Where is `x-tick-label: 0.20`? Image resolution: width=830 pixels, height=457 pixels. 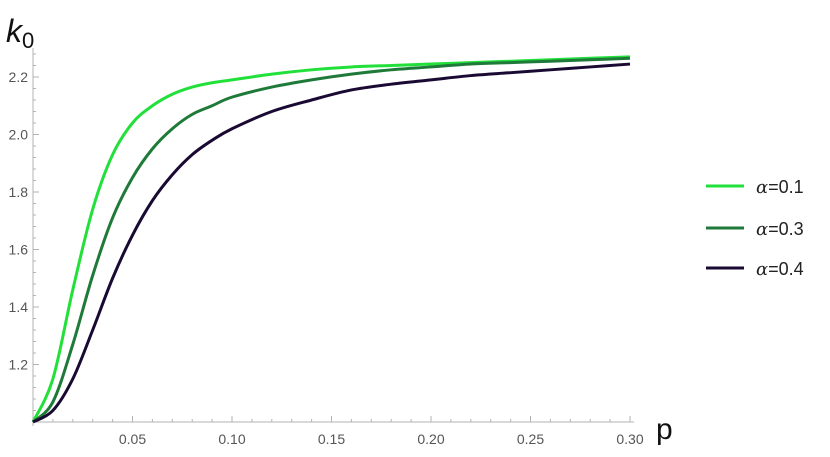 x-tick-label: 0.20 is located at coordinates (430, 439).